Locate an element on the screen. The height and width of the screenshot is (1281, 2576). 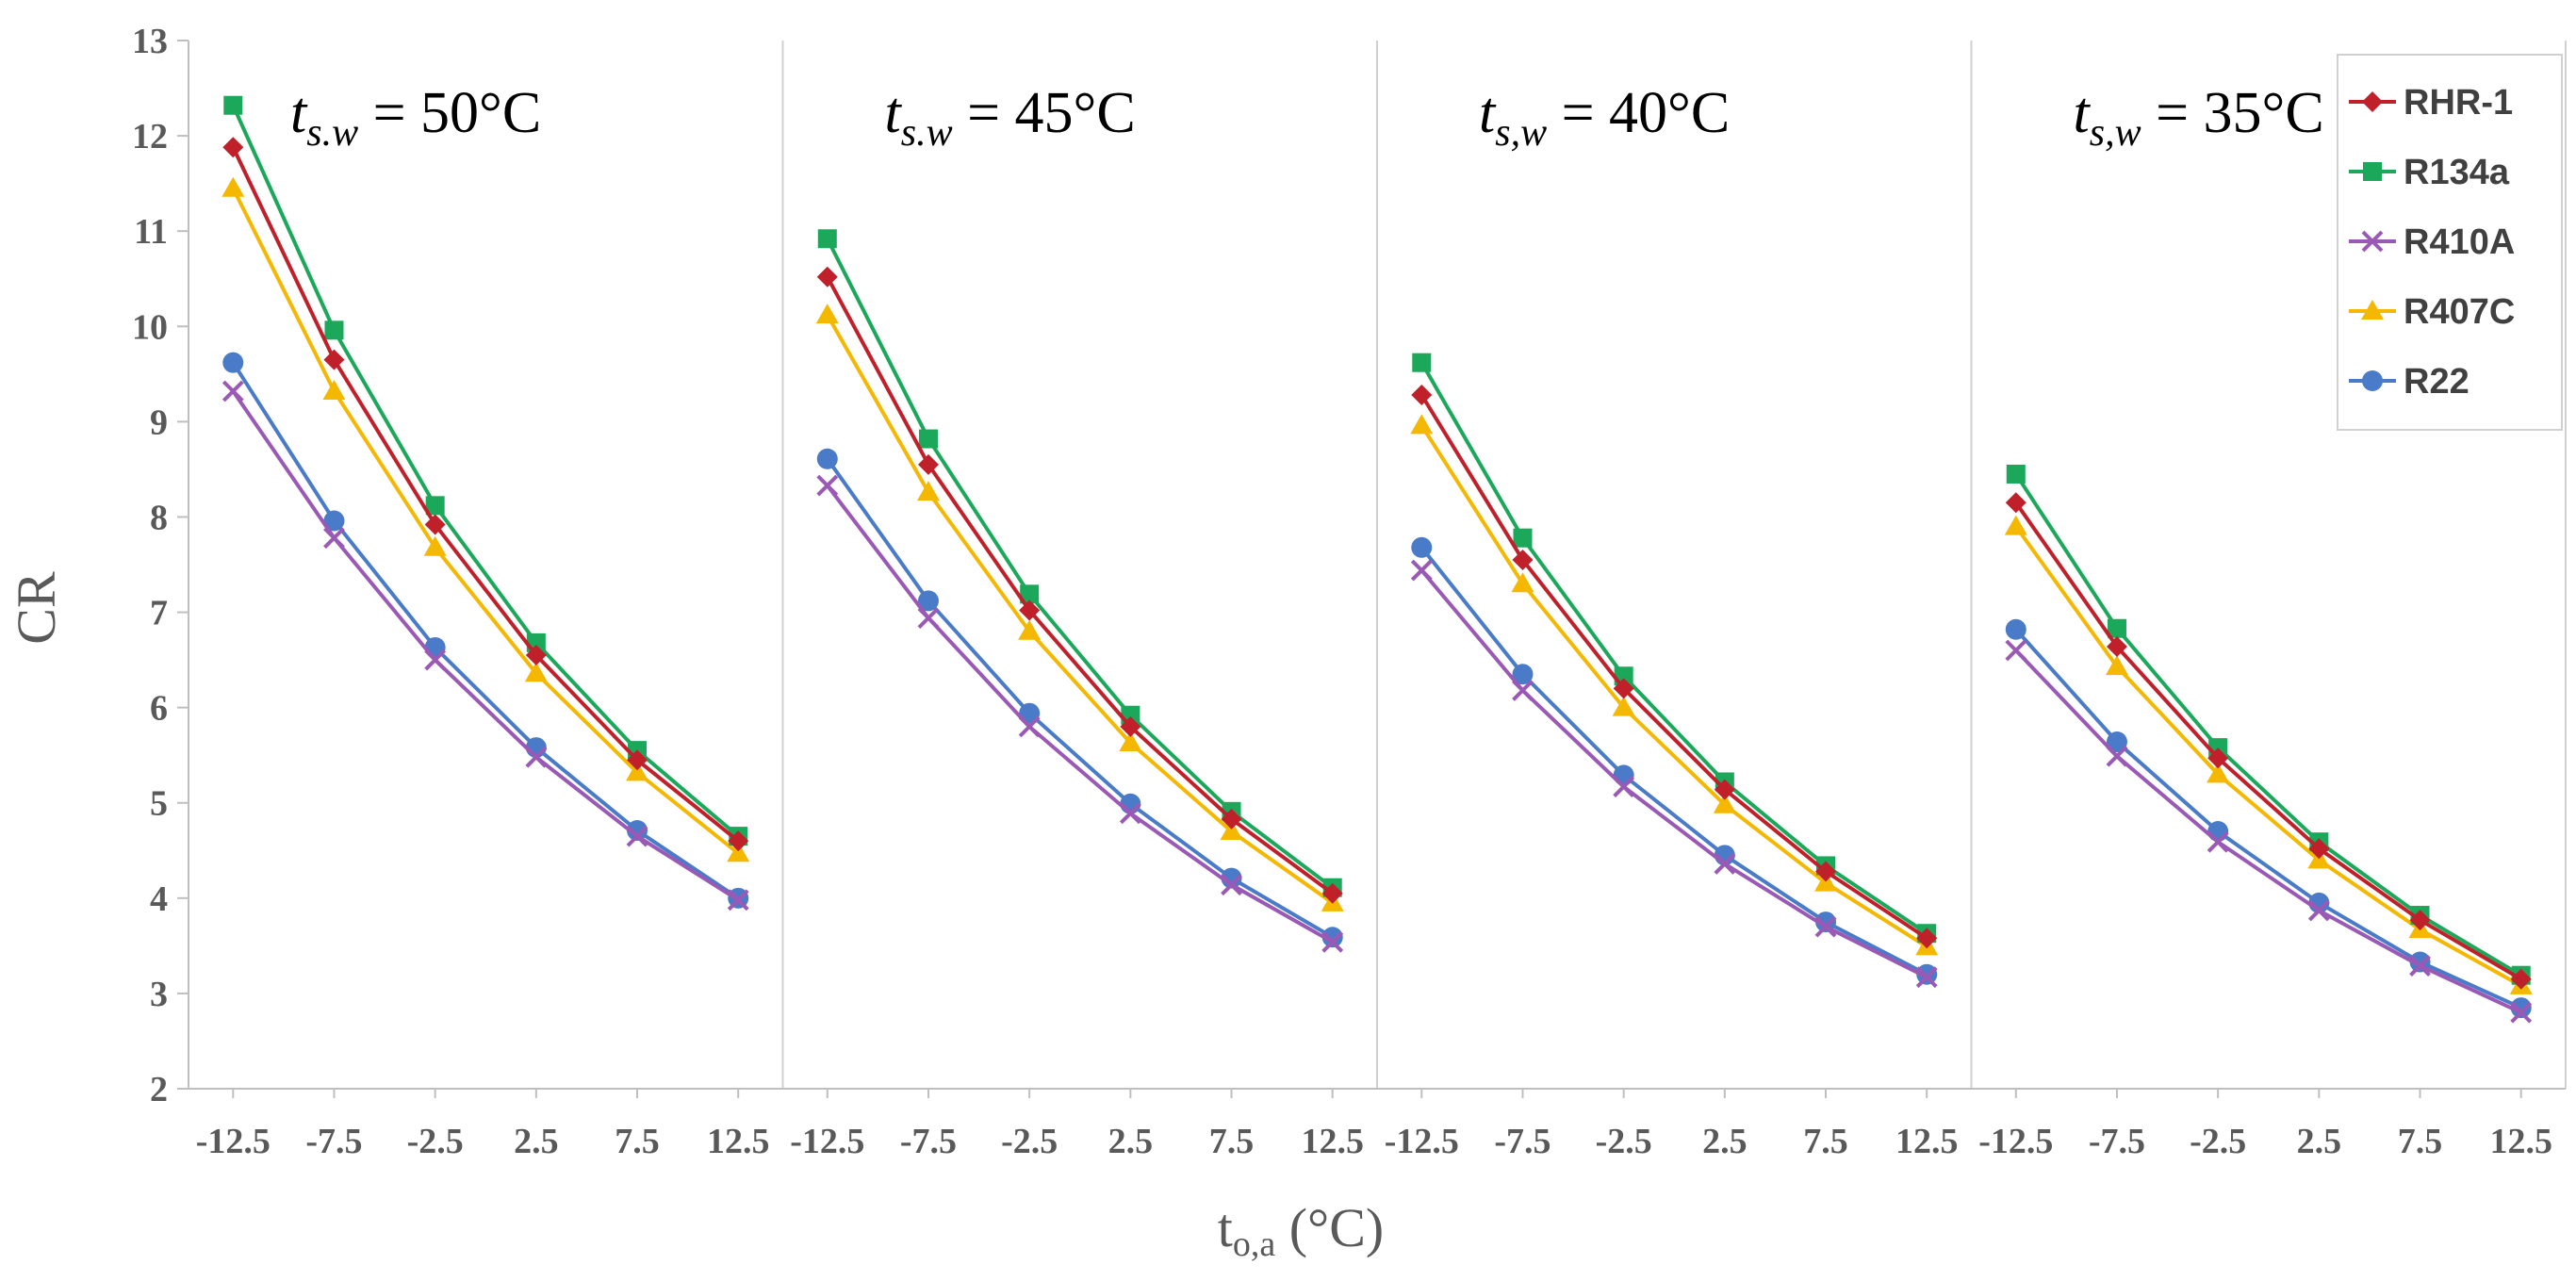
legend-marker-r22 is located at coordinates (2372, 381).